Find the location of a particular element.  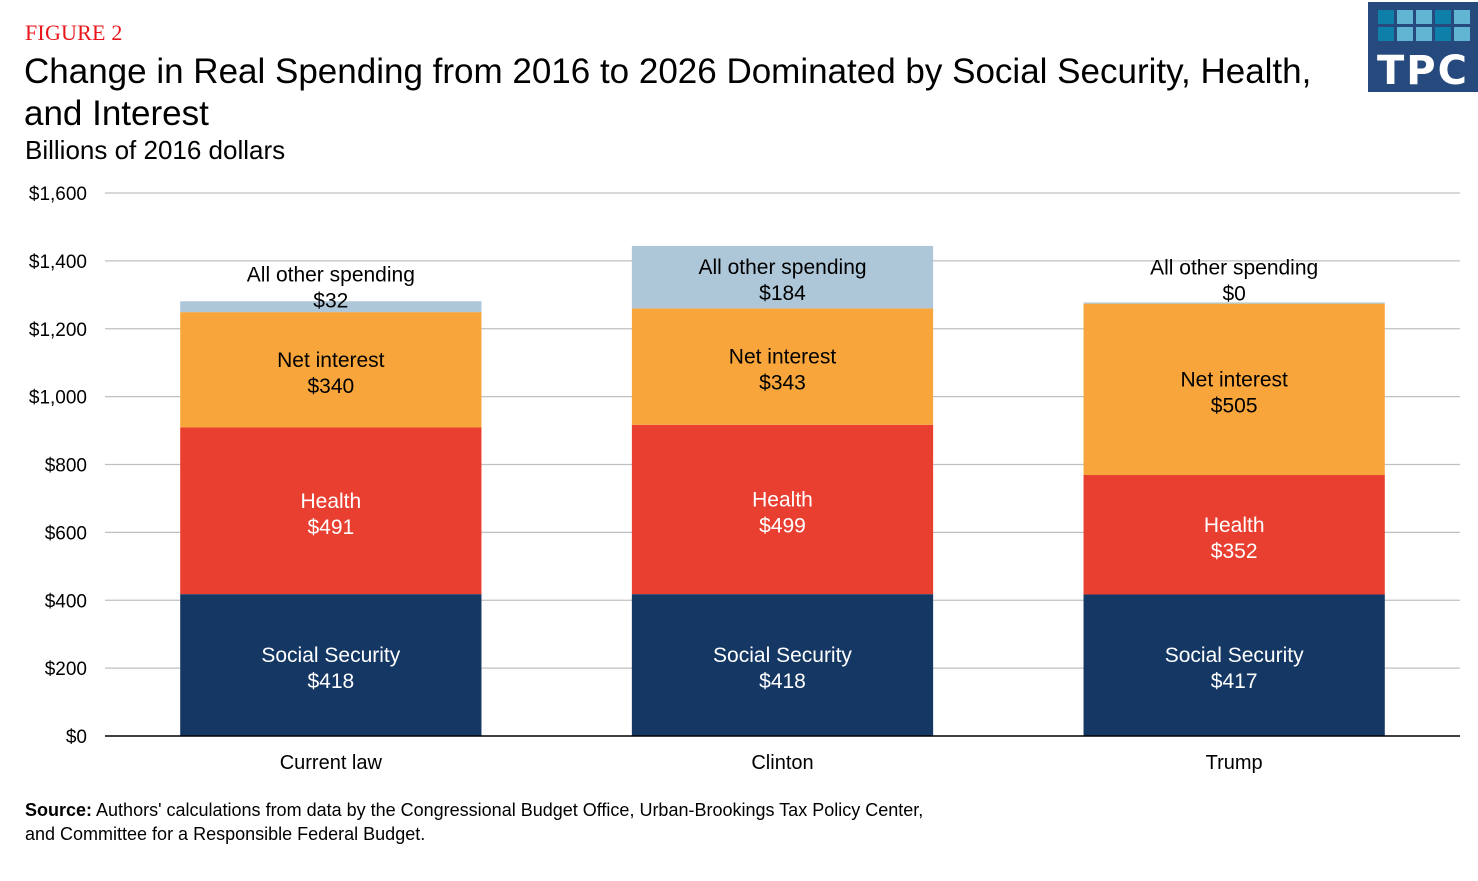

y-tick-label: $1,600 is located at coordinates (58, 194).